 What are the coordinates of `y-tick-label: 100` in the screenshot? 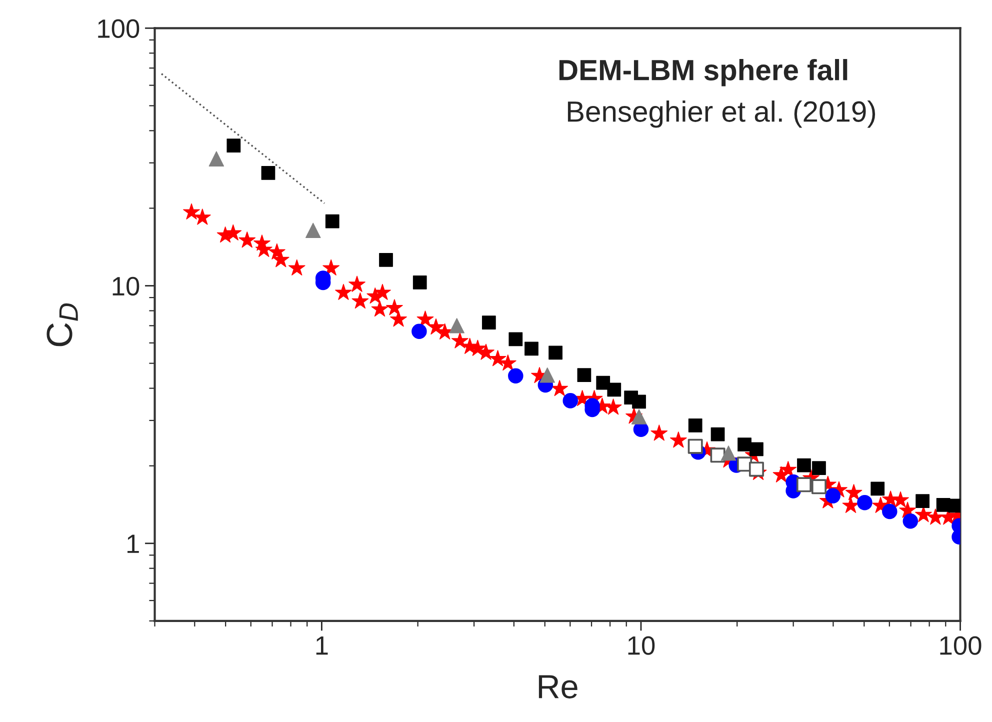 It's located at (119, 28).